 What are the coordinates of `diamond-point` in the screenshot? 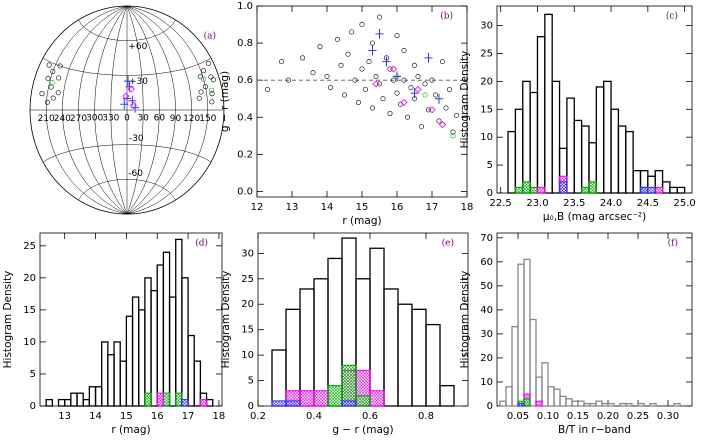 It's located at (418, 89).